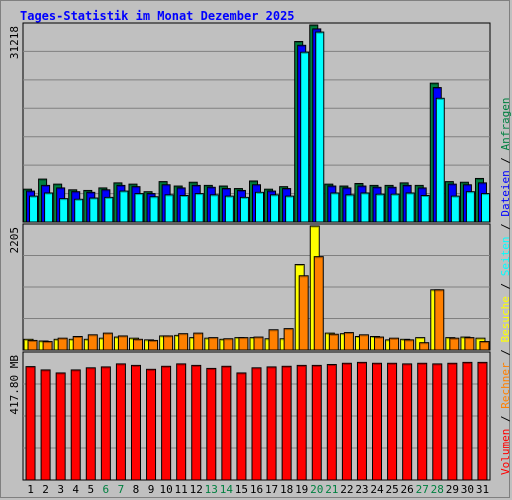 This screenshot has height=500, width=512. I want to click on legend-item-seiten: Seiten, so click(505, 256).